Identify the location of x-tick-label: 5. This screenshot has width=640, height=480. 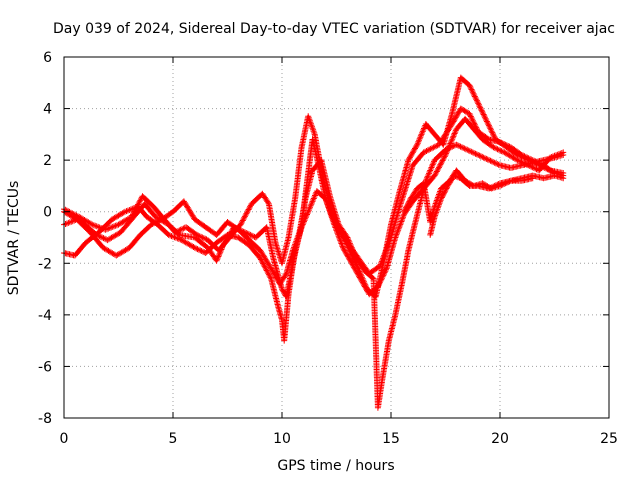
(173, 439).